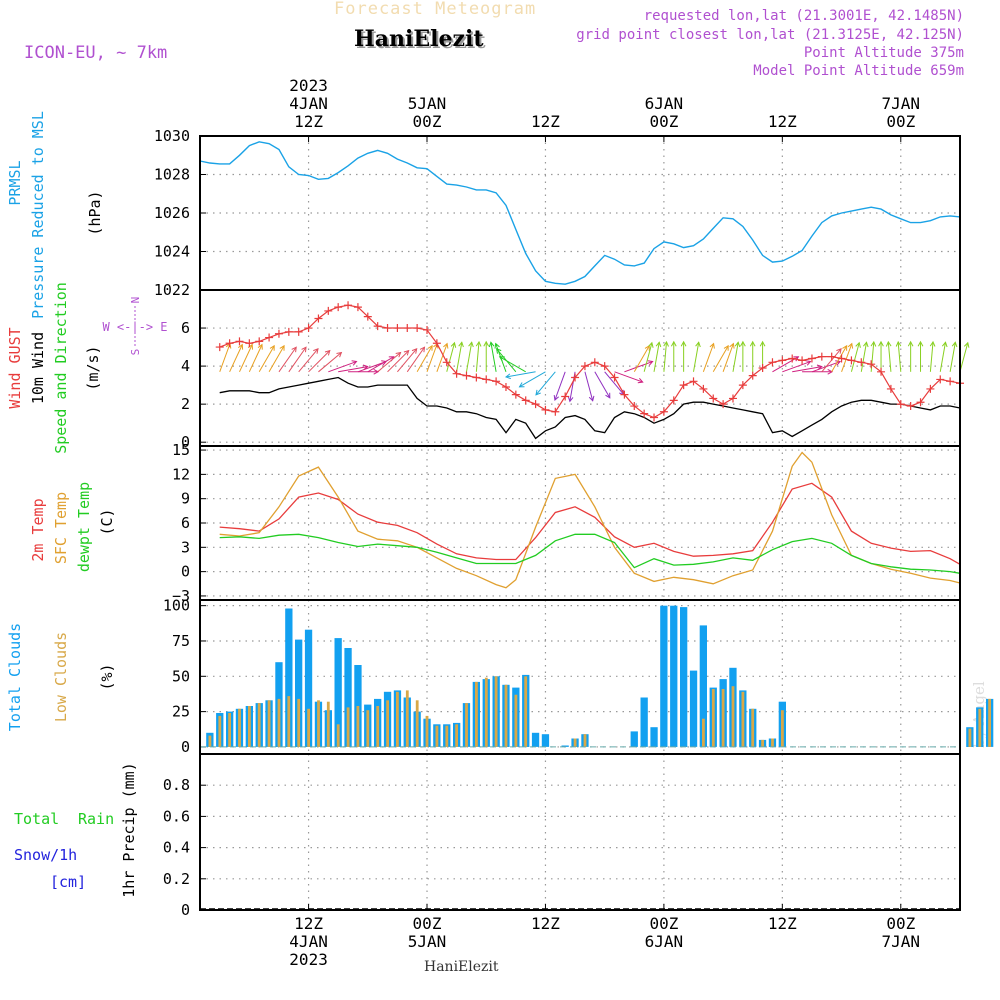 The height and width of the screenshot is (1000, 1000). Describe the element at coordinates (181, 641) in the screenshot. I see `y-tick-label: 75` at that location.